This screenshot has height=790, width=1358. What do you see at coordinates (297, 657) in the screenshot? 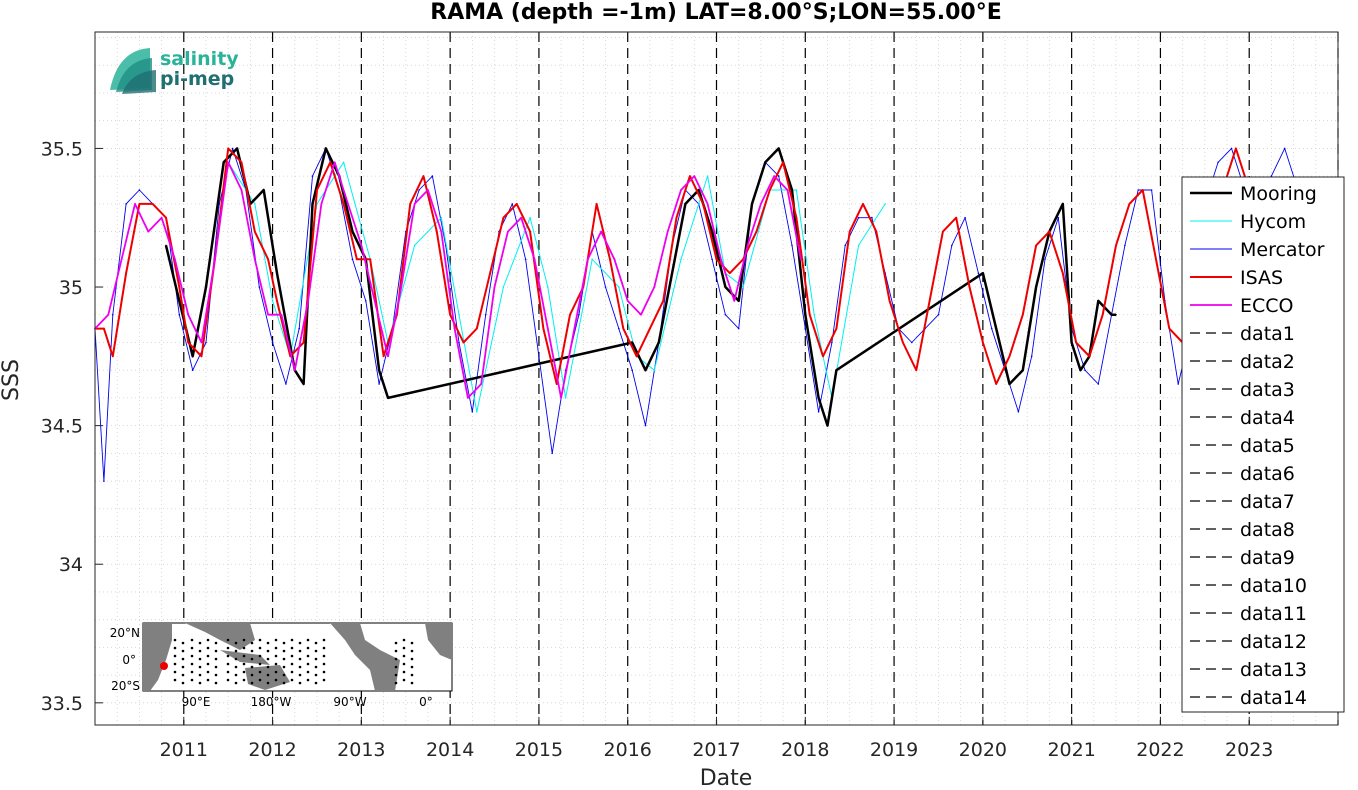
I see `inset-map-frame` at bounding box center [297, 657].